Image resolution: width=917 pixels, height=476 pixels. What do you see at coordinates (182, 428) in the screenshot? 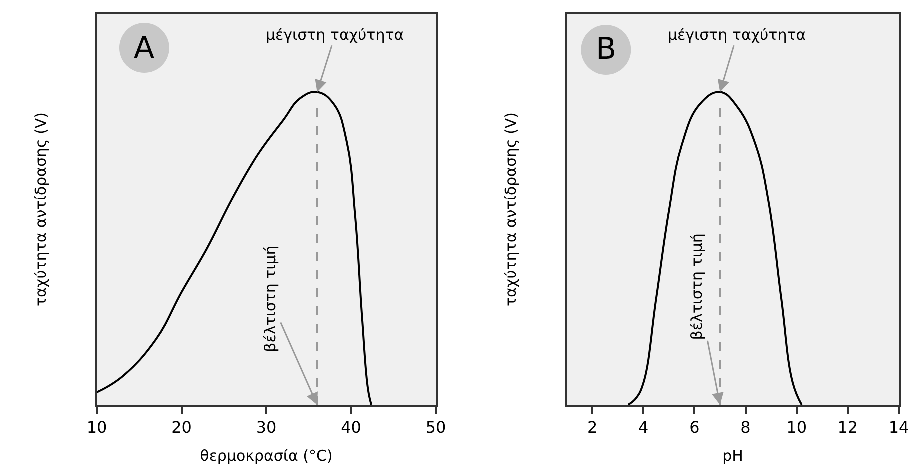
I see `x-tick-label: 20` at bounding box center [182, 428].